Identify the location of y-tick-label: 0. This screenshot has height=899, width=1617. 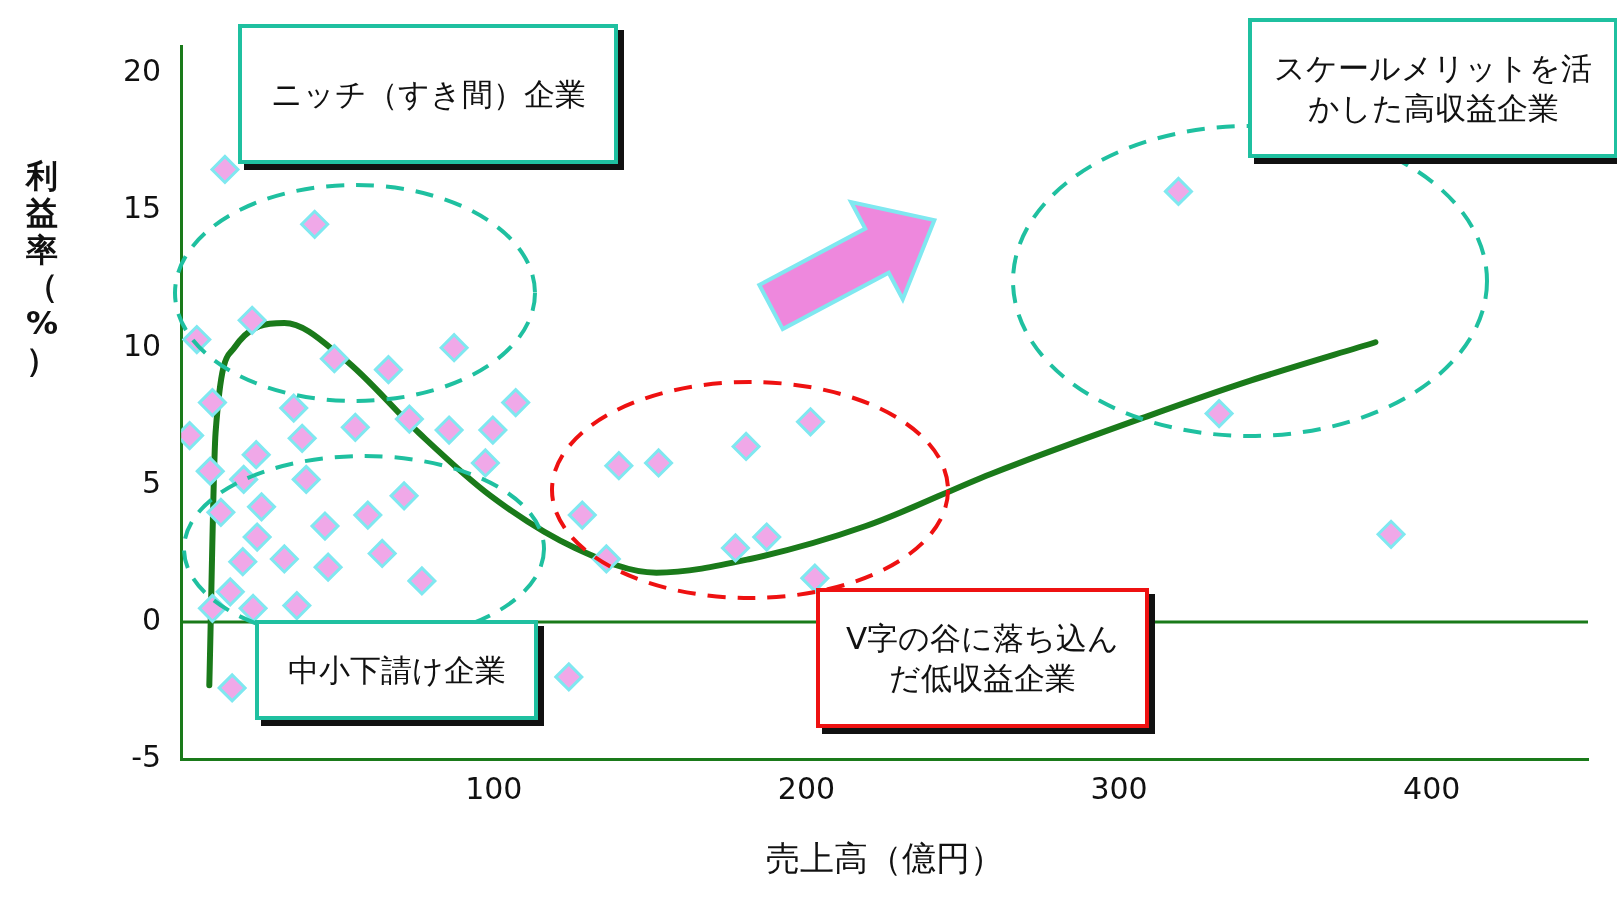
(152, 619).